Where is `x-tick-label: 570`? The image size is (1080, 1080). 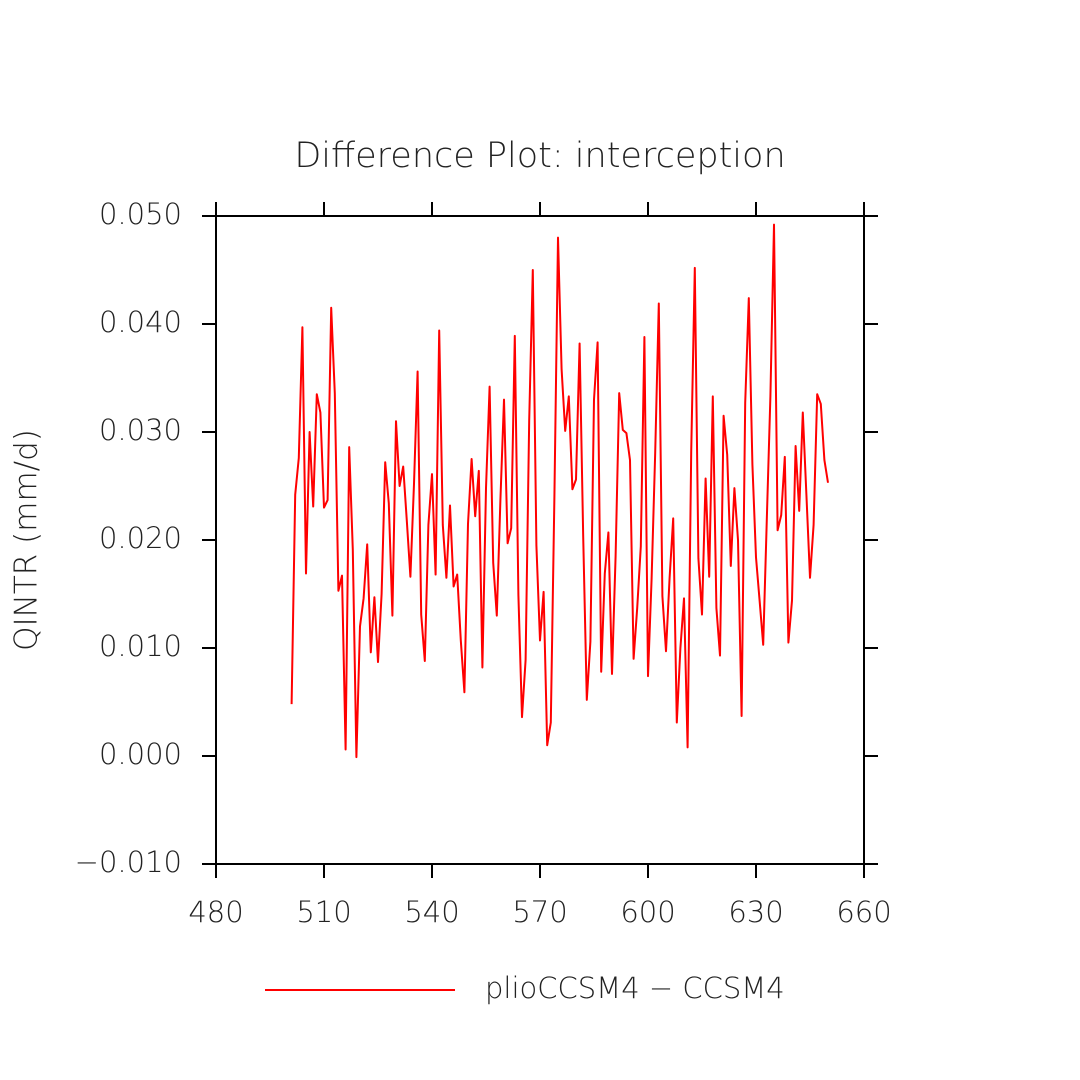 x-tick-label: 570 is located at coordinates (539, 912).